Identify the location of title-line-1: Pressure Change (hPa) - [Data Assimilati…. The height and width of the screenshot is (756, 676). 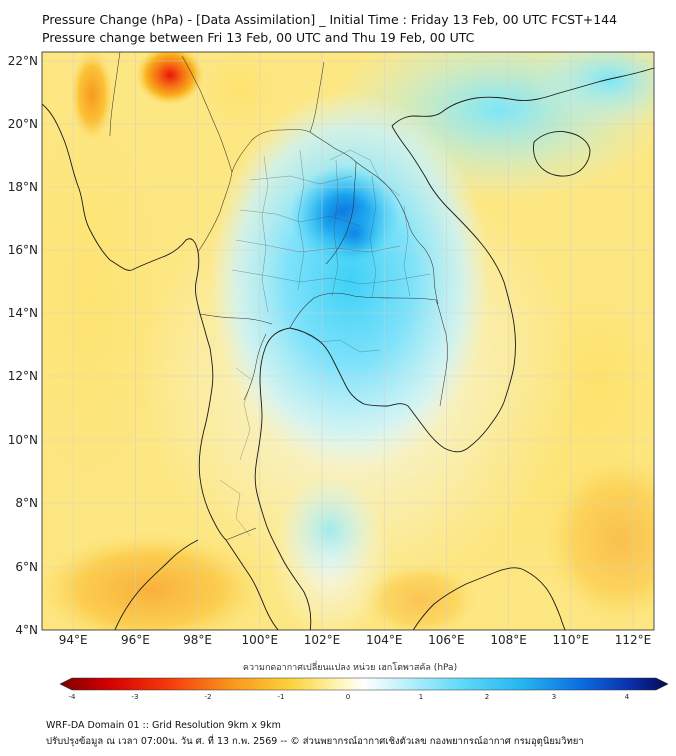
(330, 19).